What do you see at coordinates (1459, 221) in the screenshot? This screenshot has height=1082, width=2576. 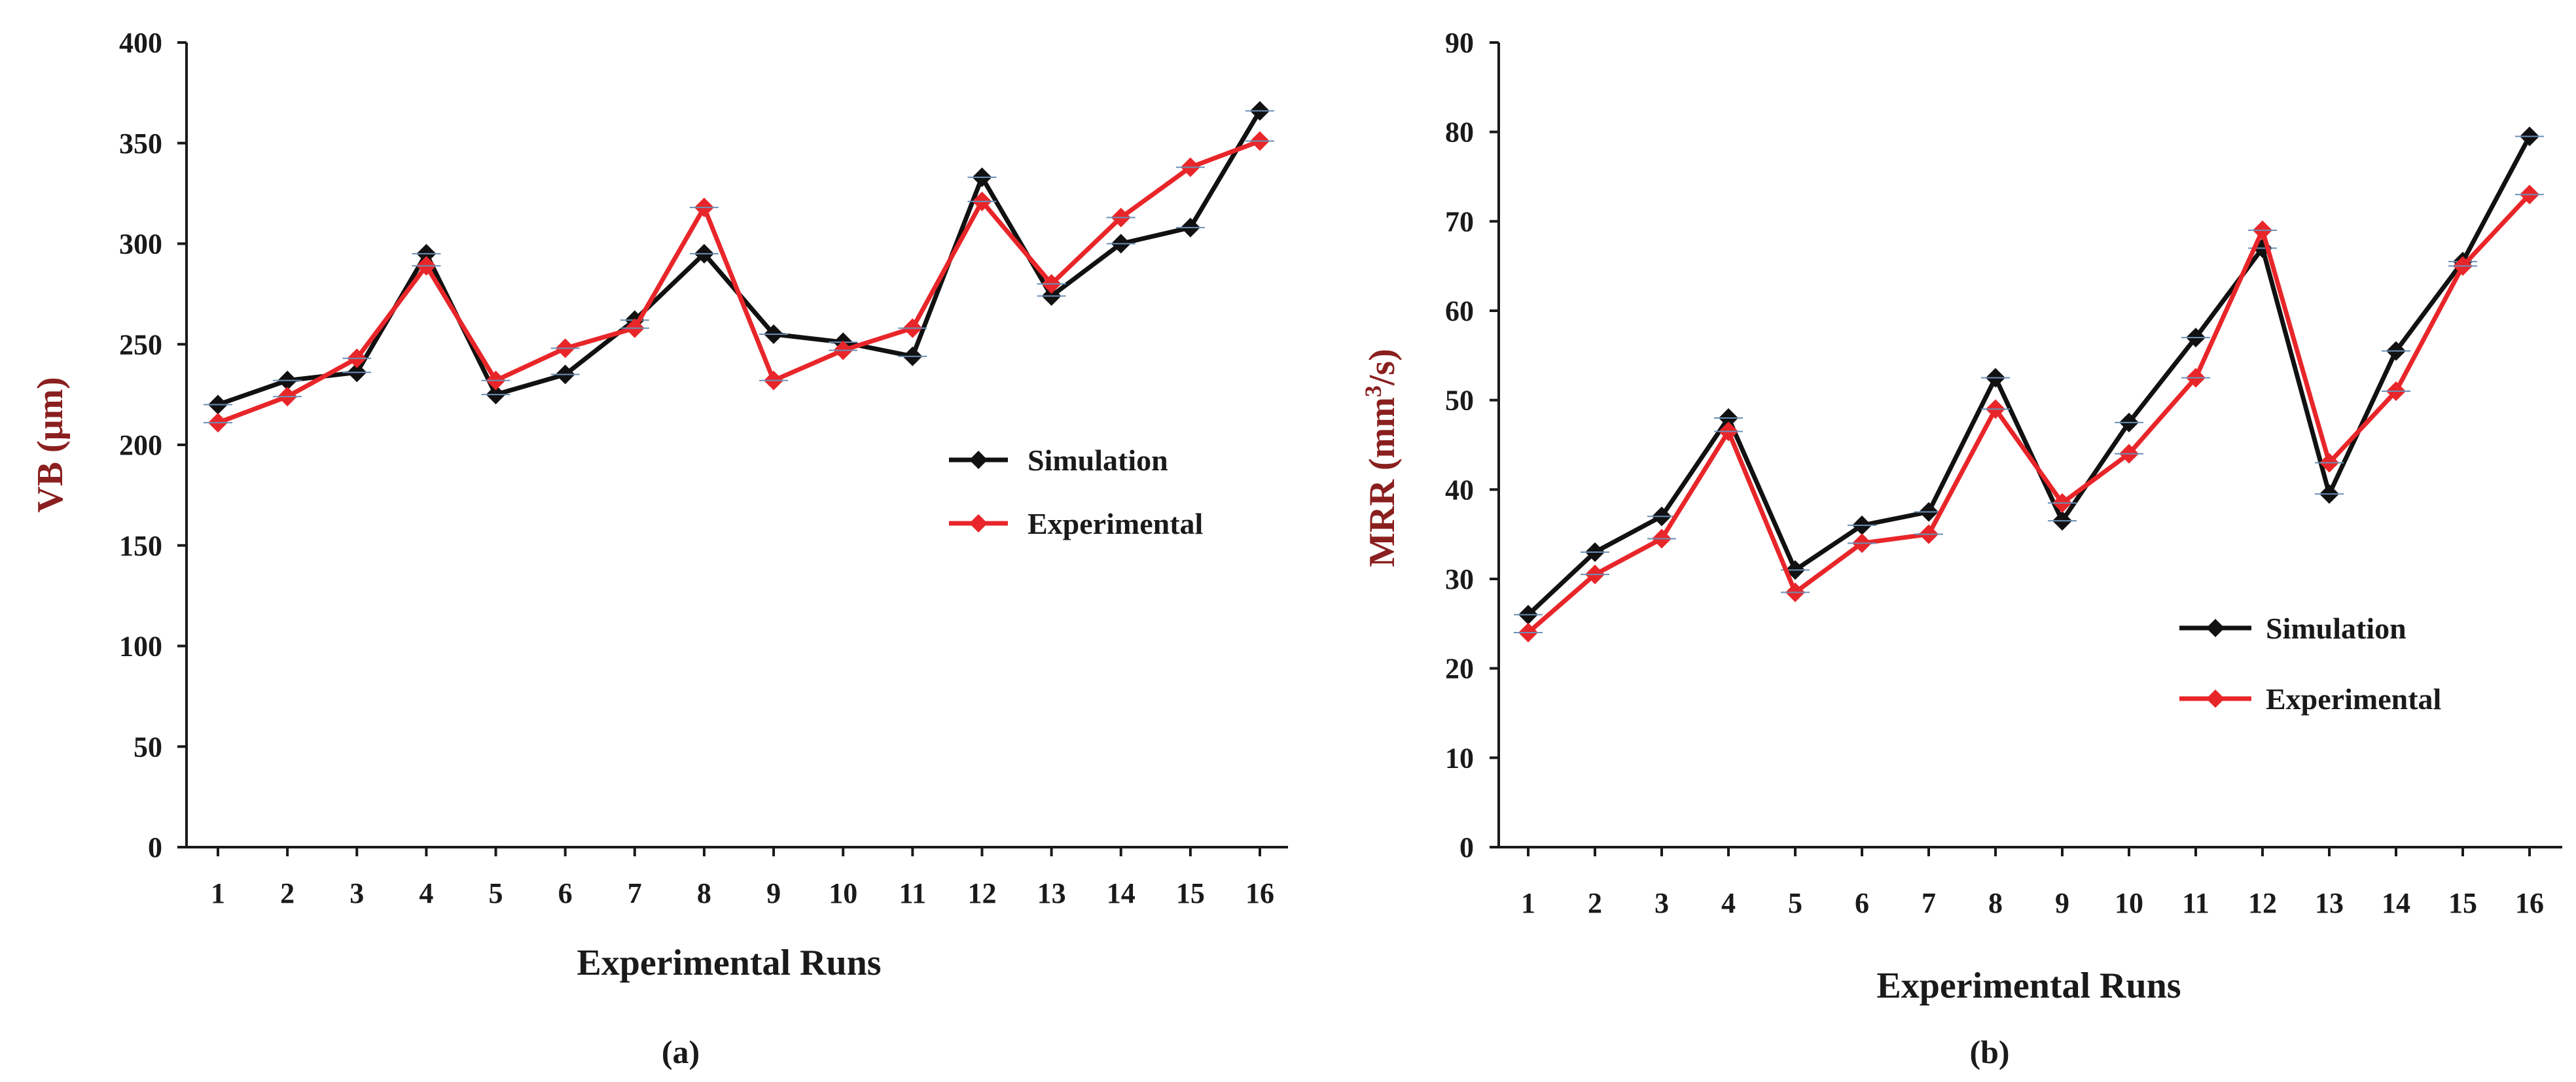 I see `y-tick-label: 70` at bounding box center [1459, 221].